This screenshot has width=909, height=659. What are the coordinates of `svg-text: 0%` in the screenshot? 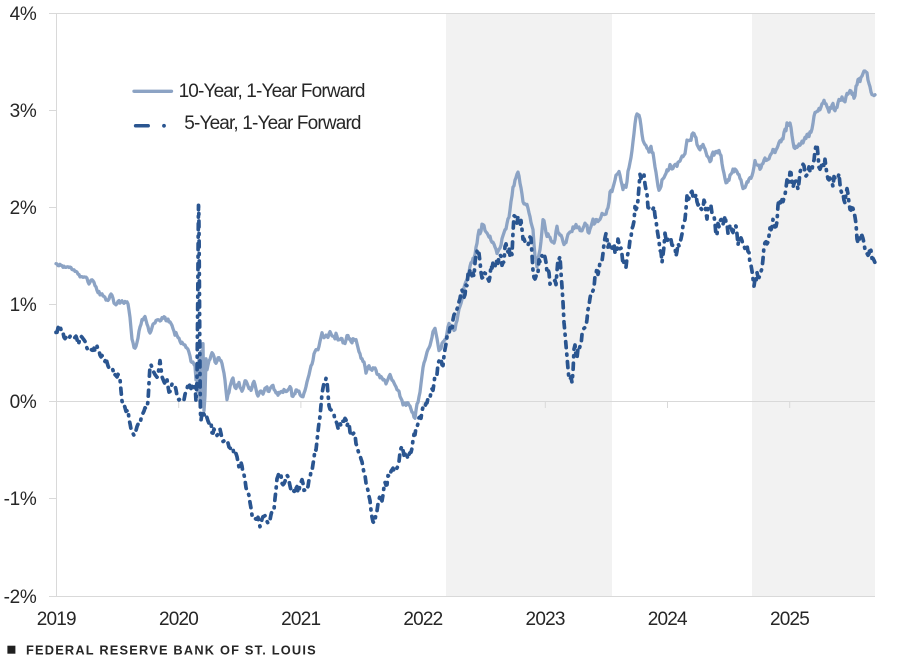 It's located at (23, 402).